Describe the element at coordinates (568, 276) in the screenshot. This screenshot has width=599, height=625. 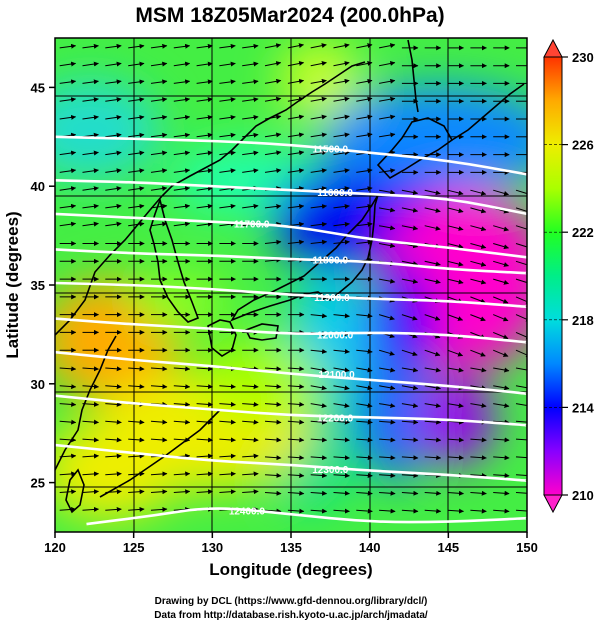
I see `colorbar: 210 214 218 222 226 230` at that location.